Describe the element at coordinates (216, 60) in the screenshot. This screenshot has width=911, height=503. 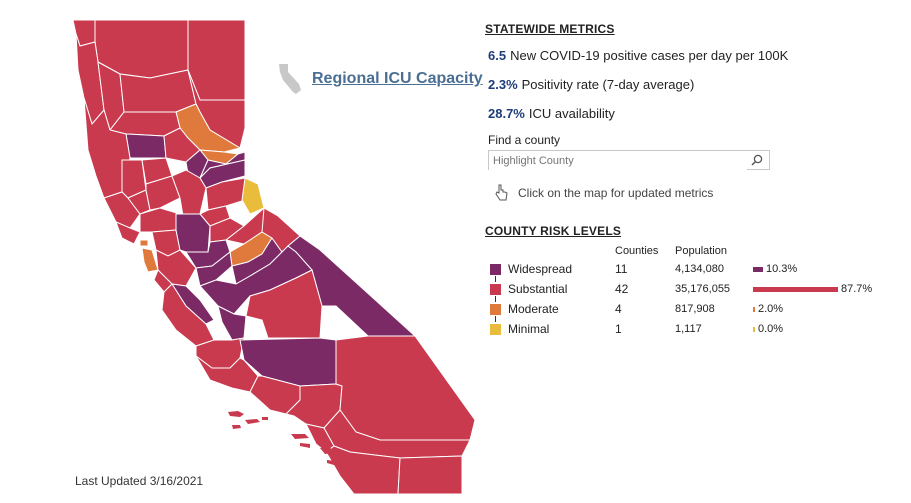
I see `county-modoc` at that location.